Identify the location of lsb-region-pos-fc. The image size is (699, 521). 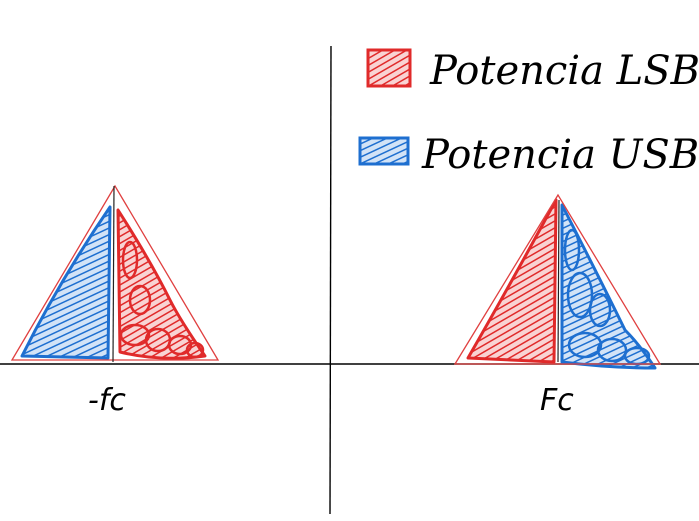
(512, 281).